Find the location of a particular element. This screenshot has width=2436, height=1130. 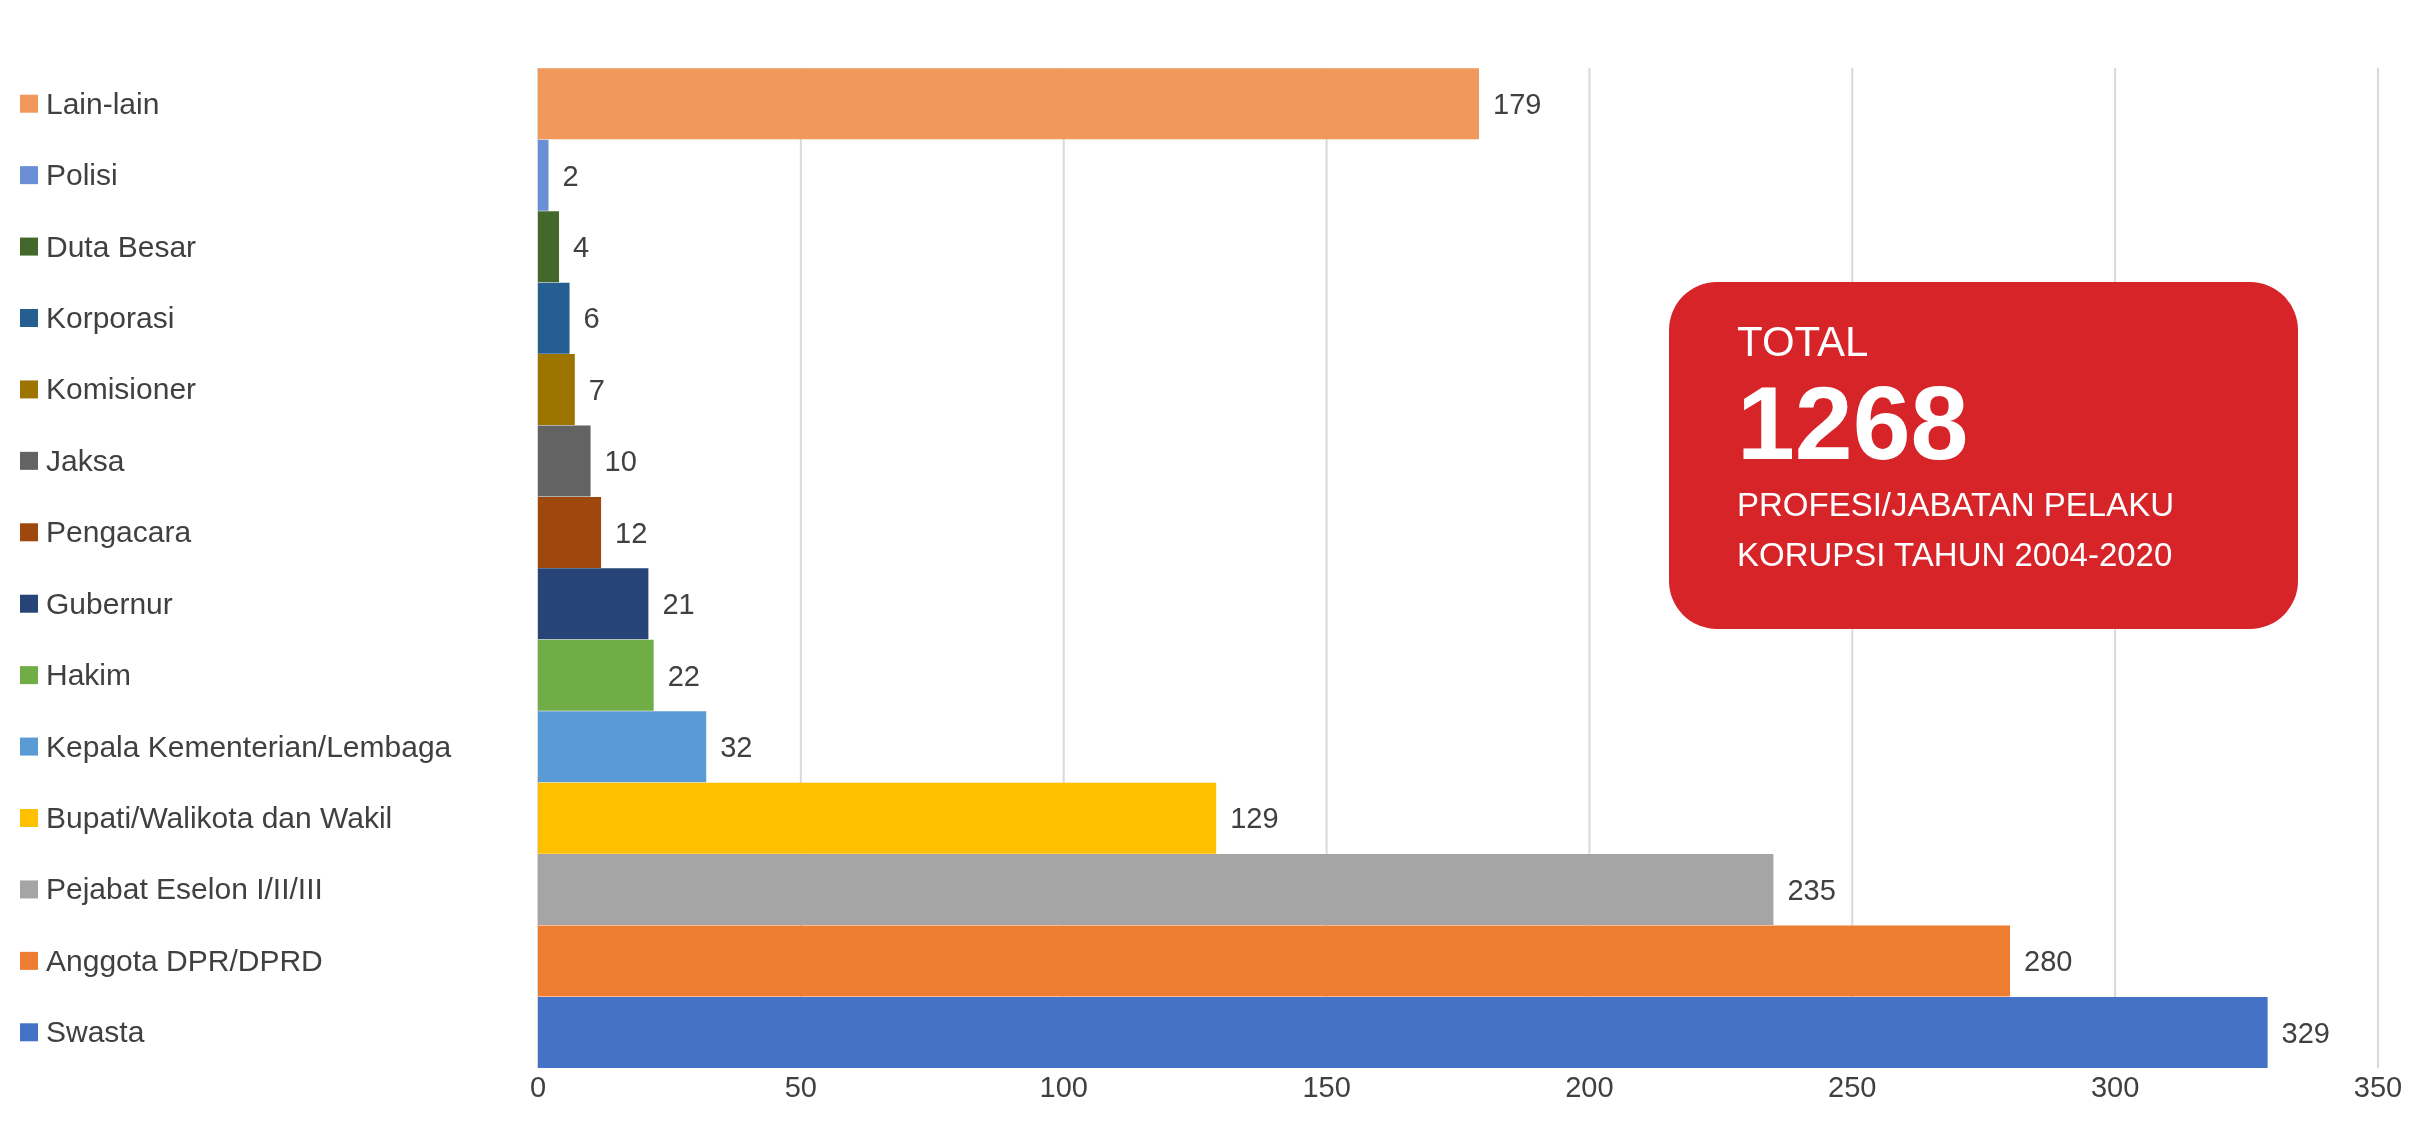

data-label: 235 is located at coordinates (1811, 889).